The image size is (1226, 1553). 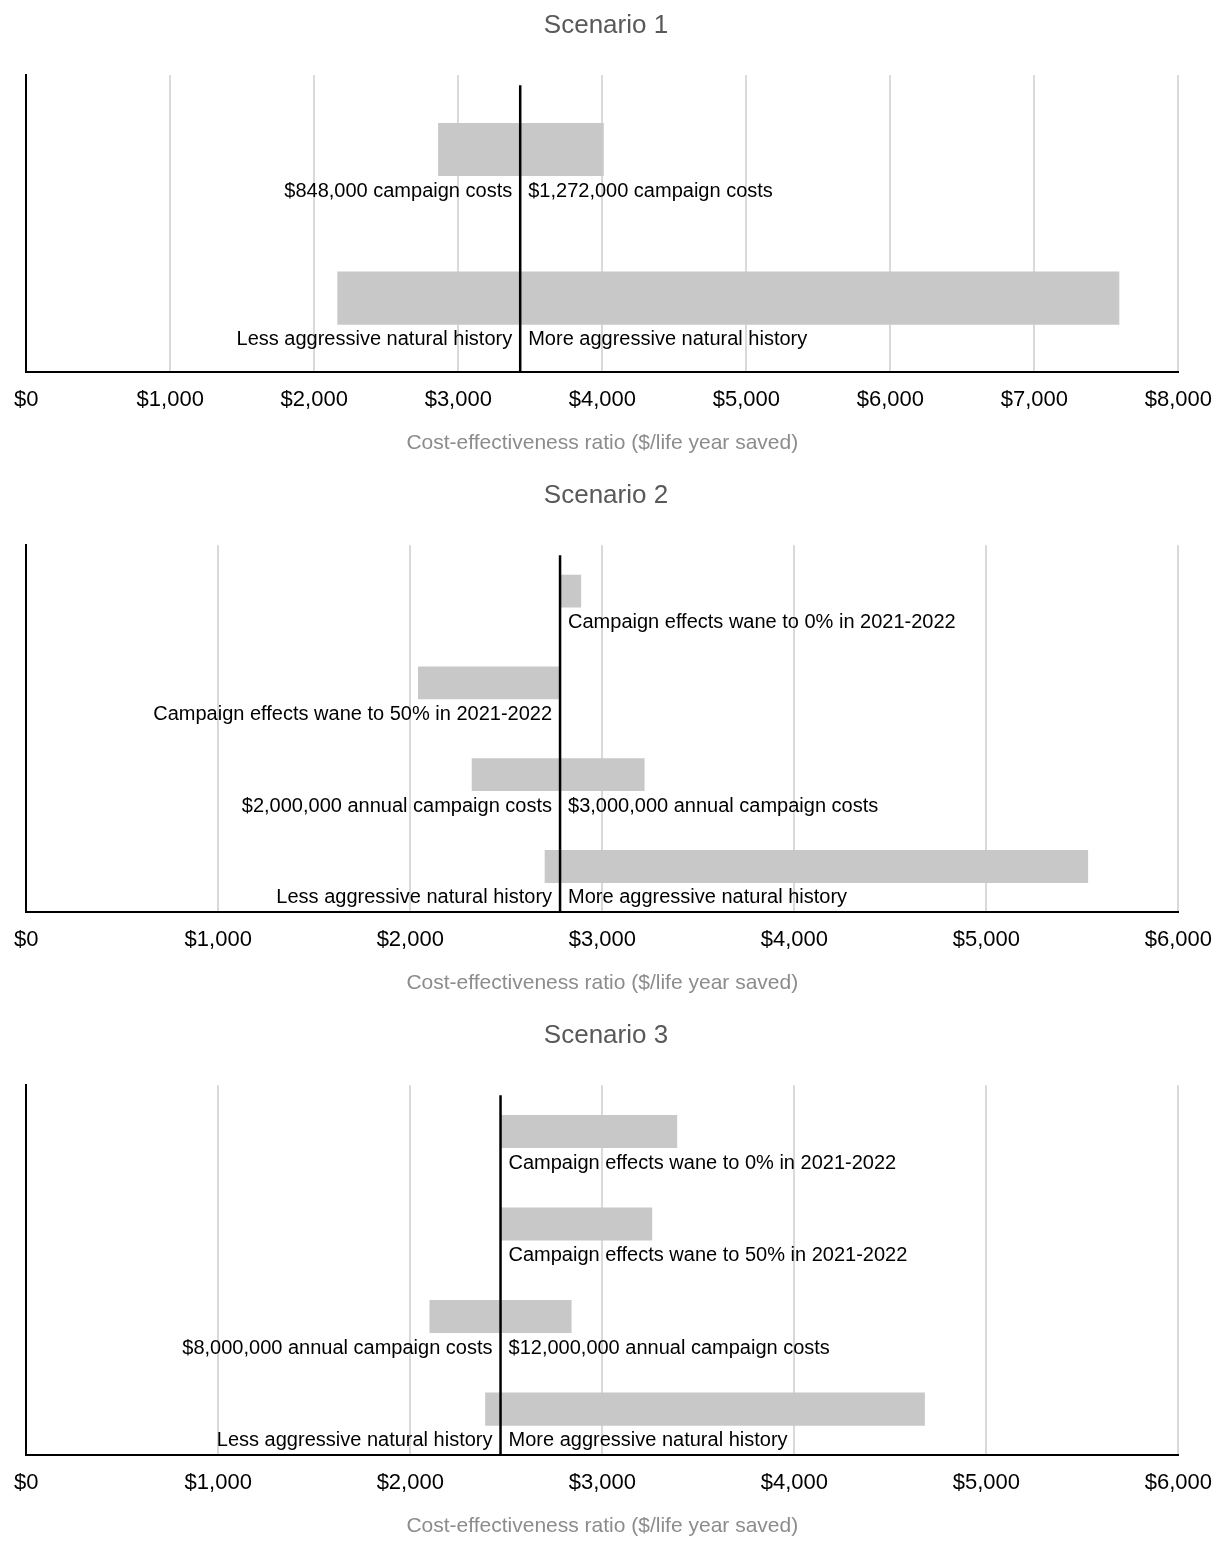 What do you see at coordinates (606, 1033) in the screenshot?
I see `chart-title: Scenario 3` at bounding box center [606, 1033].